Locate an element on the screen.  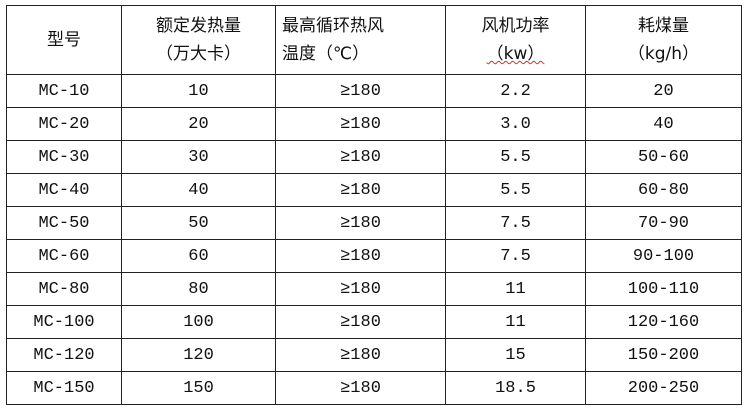
cell-rated-heat: 50 is located at coordinates (198, 223).